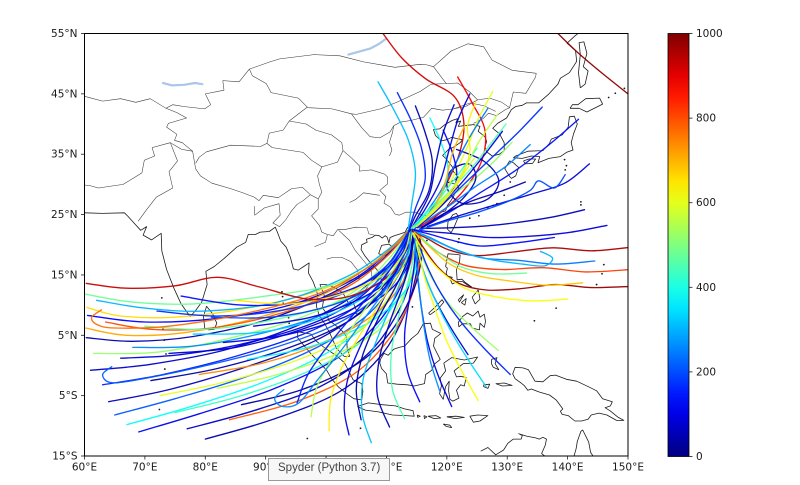 This screenshot has width=800, height=485. Describe the element at coordinates (68, 336) in the screenshot. I see `y-tick-label: 5°N` at that location.